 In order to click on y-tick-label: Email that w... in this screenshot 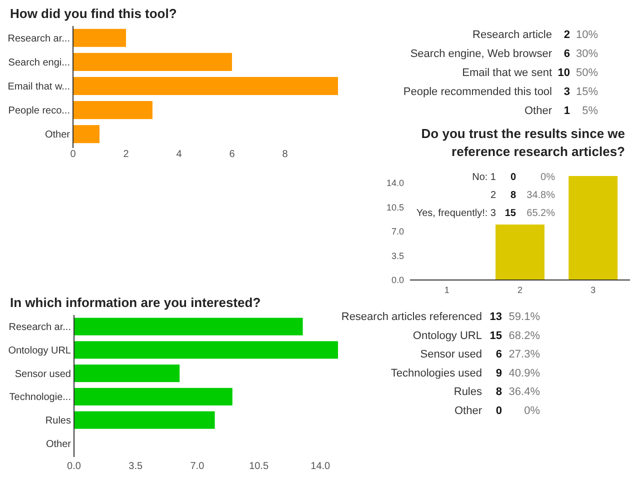, I will do `click(39, 87)`.